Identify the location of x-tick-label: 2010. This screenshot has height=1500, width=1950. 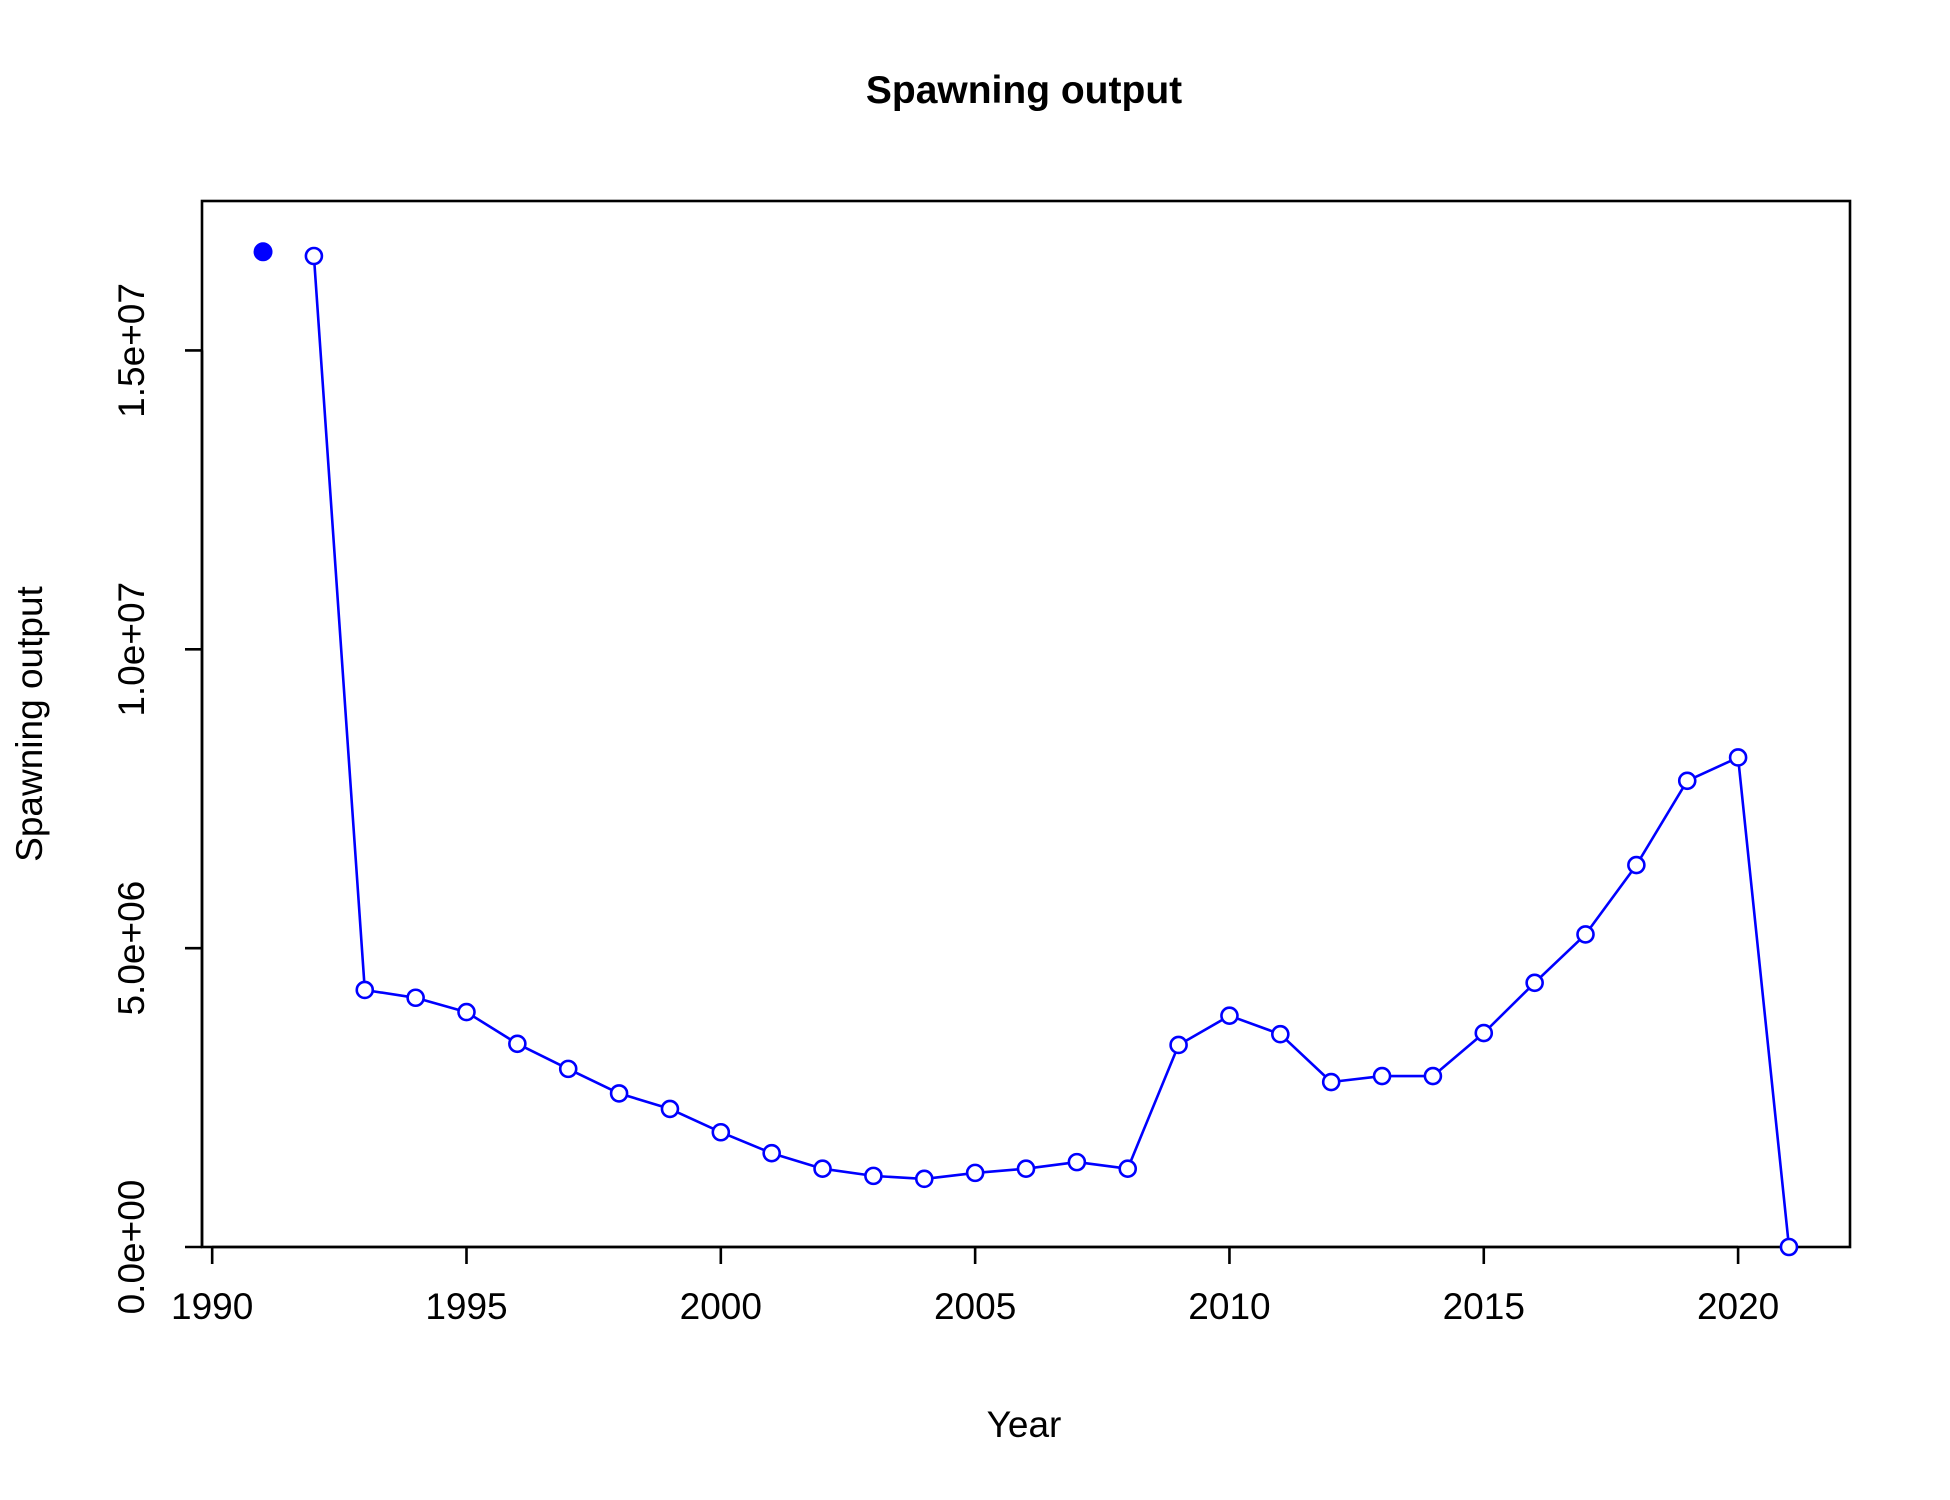
(1229, 1306).